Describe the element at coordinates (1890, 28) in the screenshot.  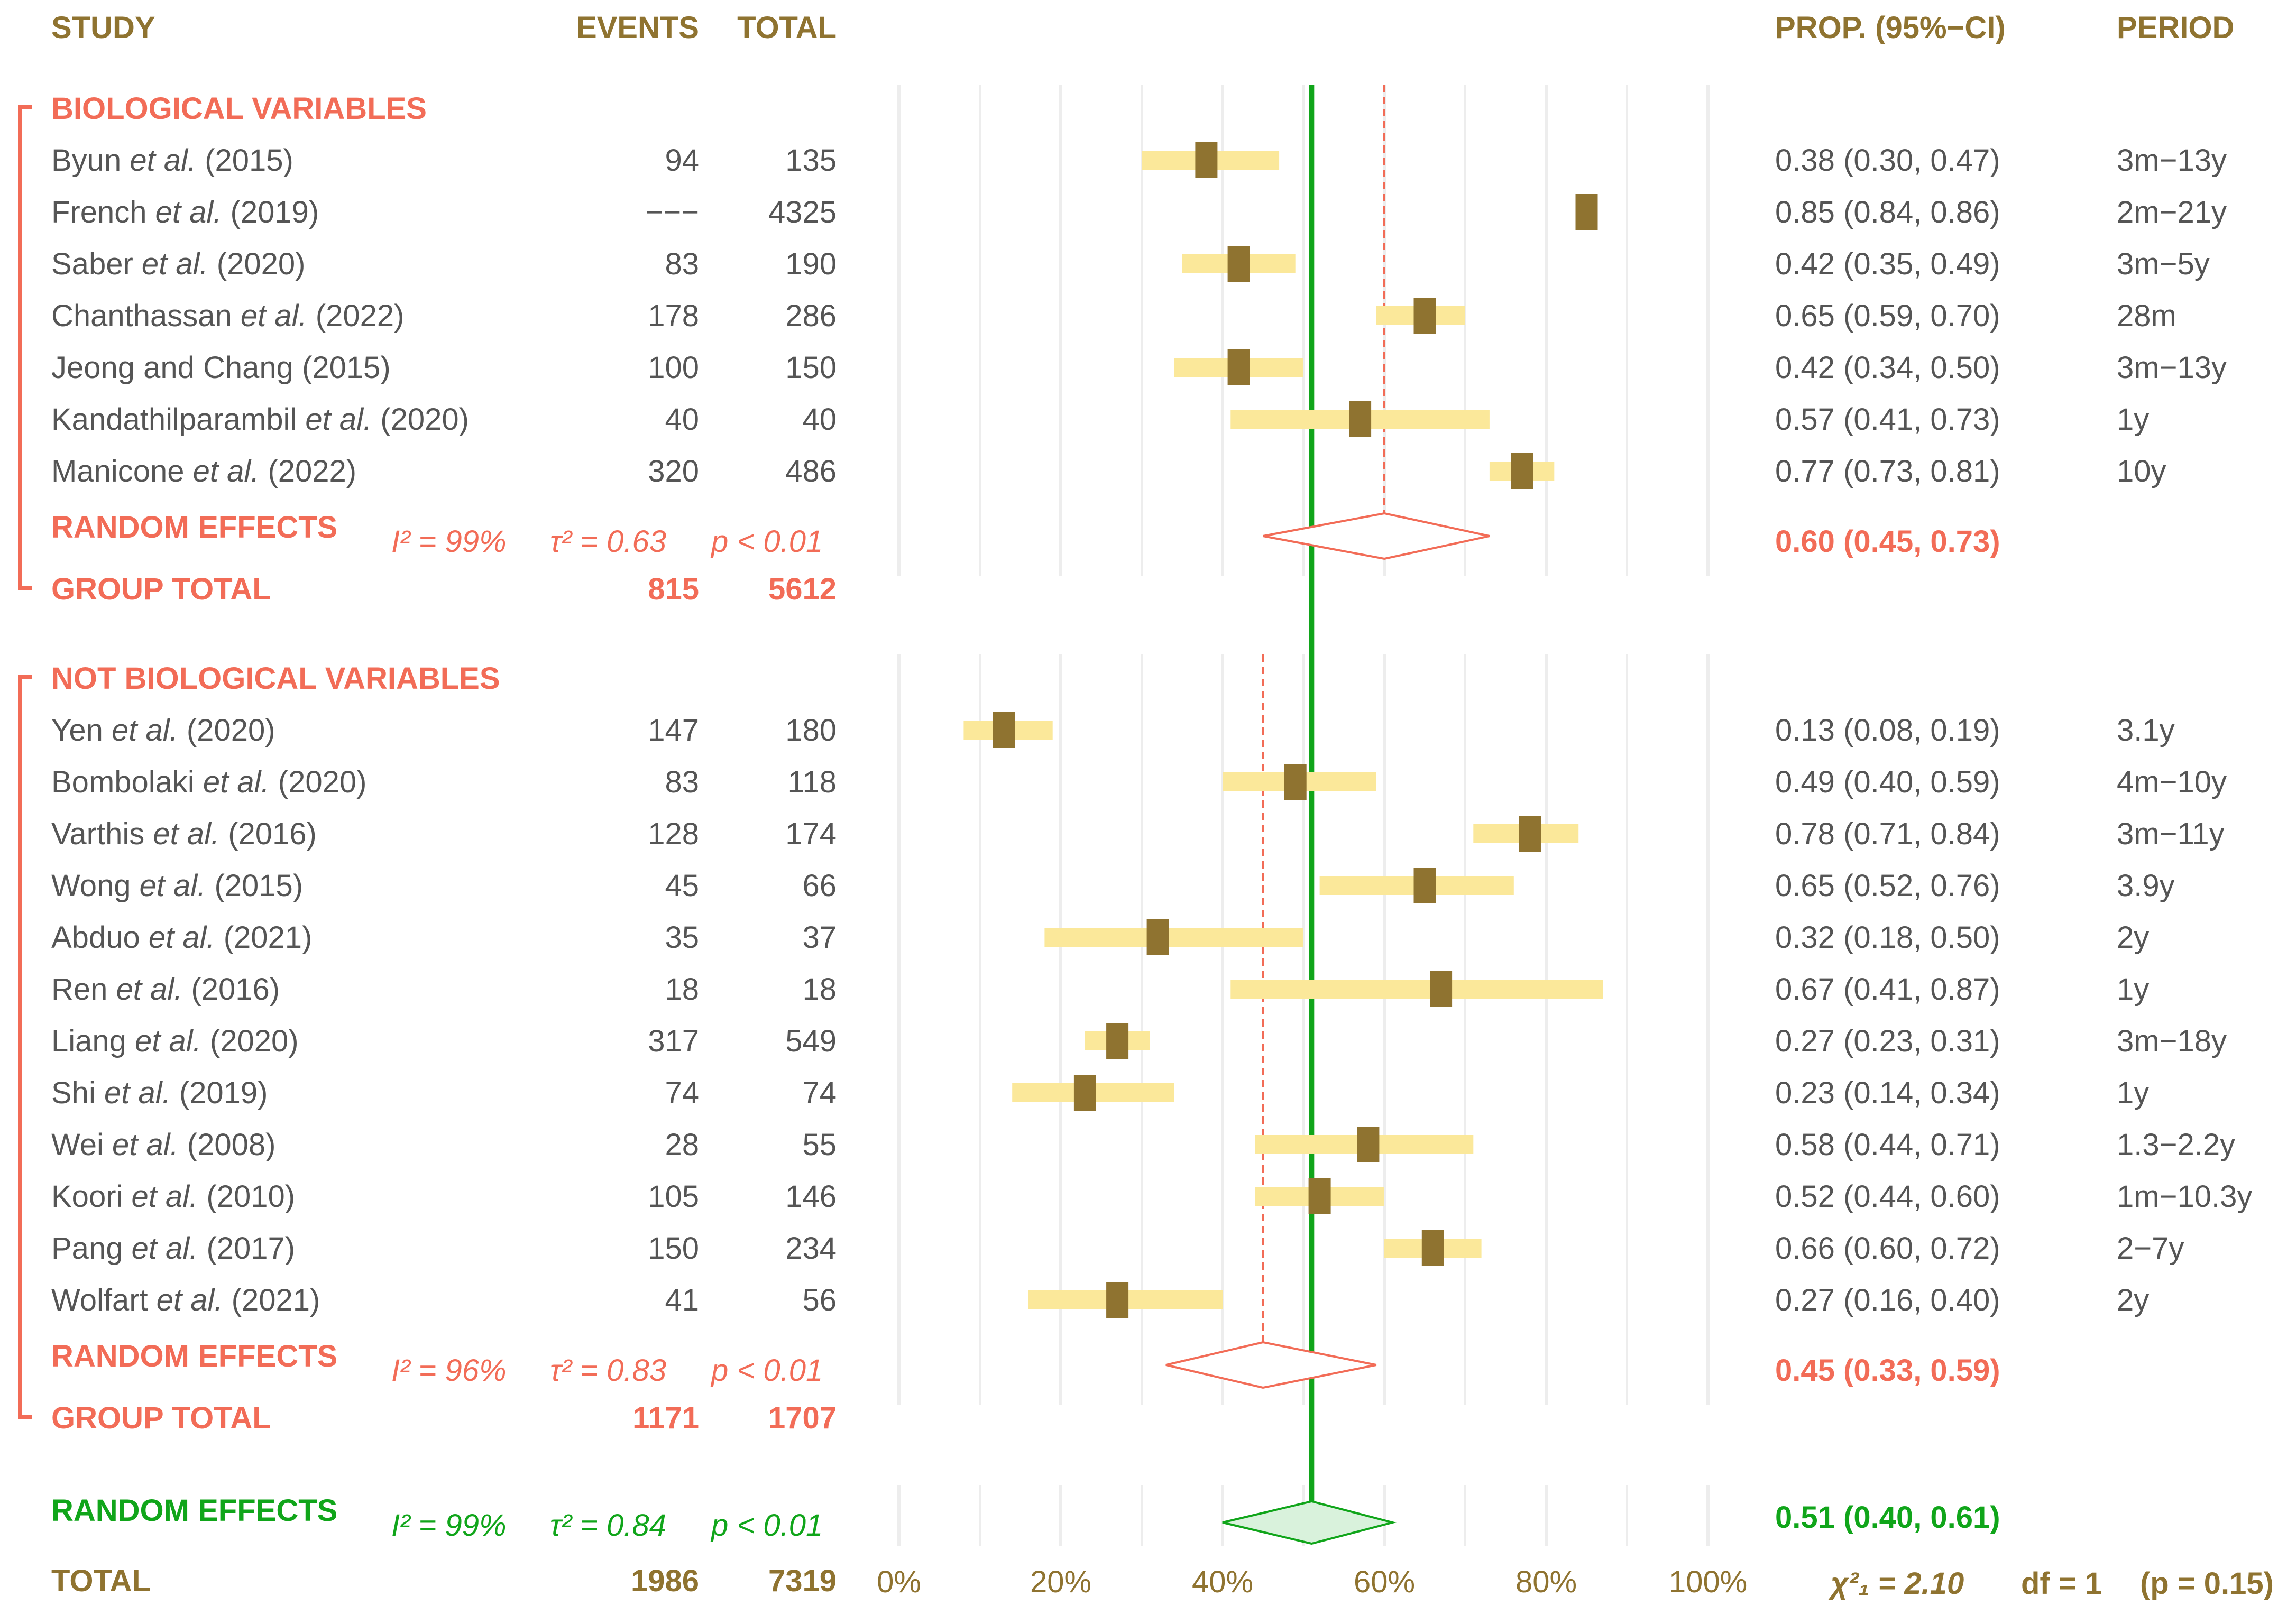
I see `header-prop-ci: PROP. (95%−CI)` at that location.